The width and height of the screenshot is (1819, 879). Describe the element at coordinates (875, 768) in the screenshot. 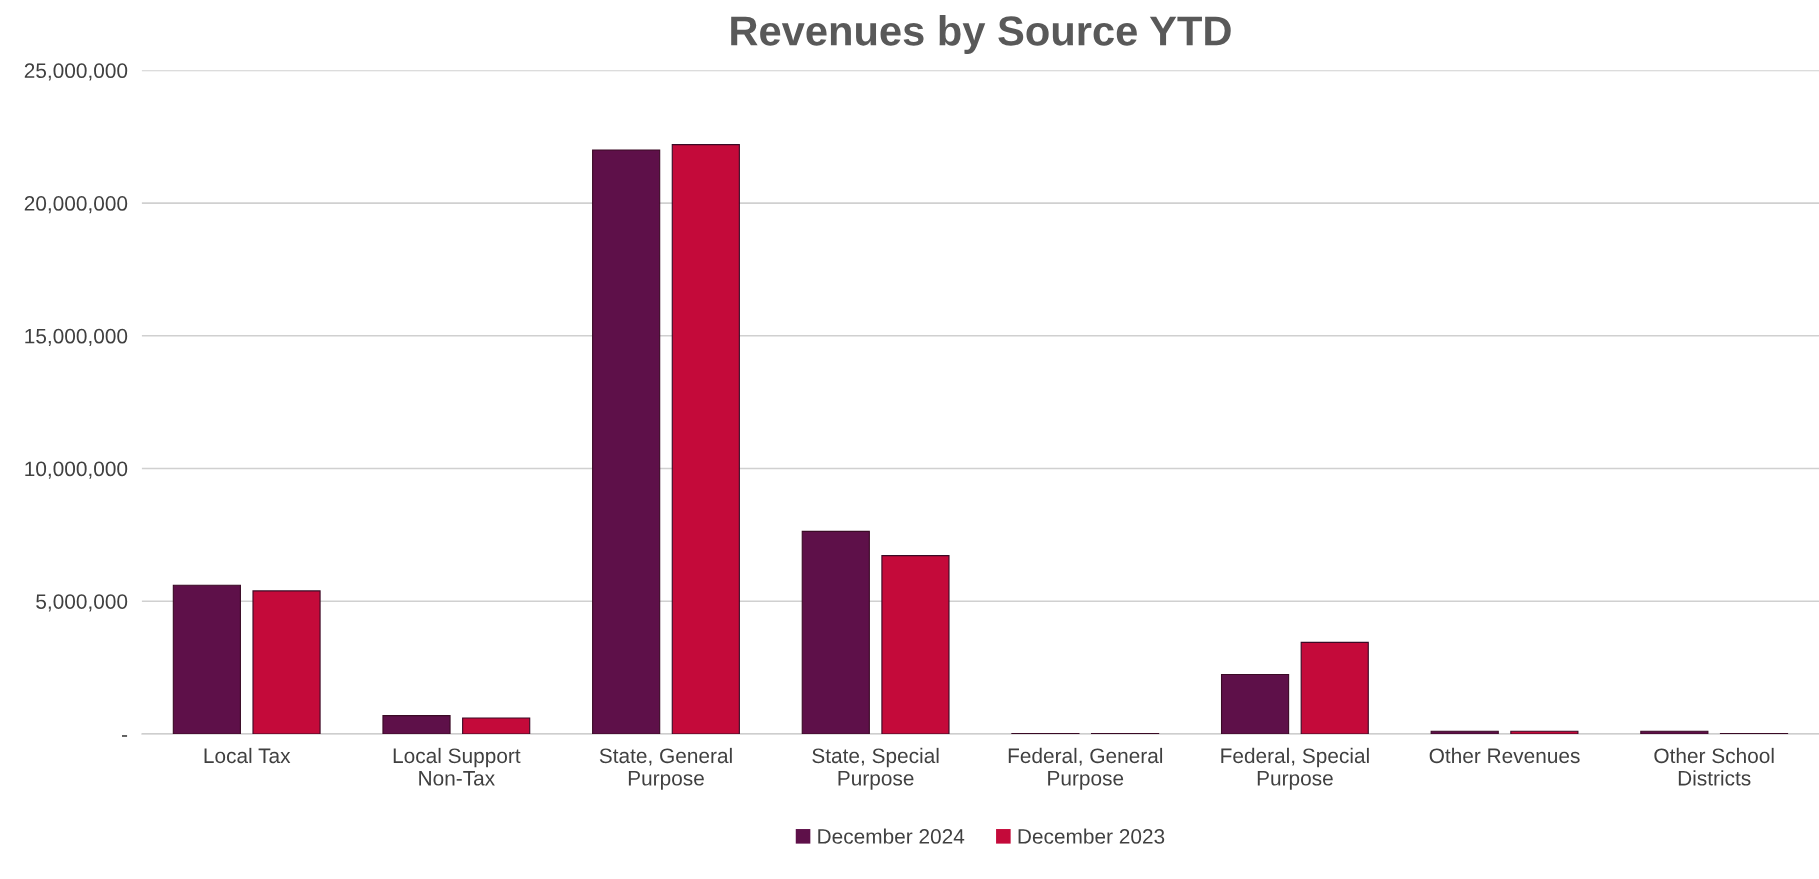

I see `x-tick-label: State, Special Purpose` at that location.